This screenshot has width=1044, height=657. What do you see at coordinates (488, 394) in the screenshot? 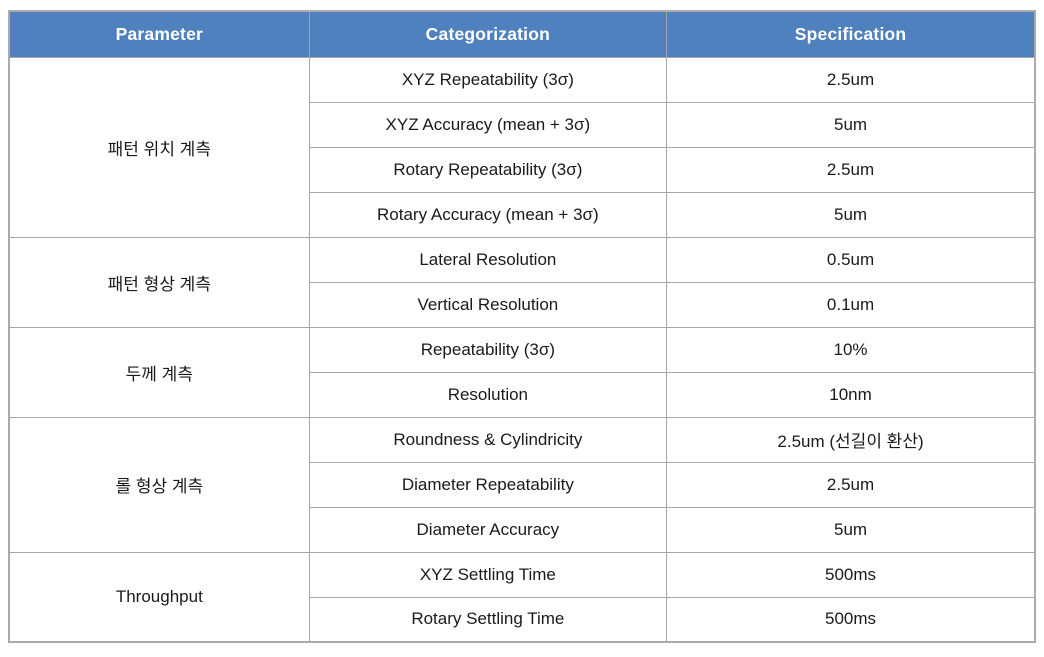
I see `categorization-cell: Resolution` at bounding box center [488, 394].